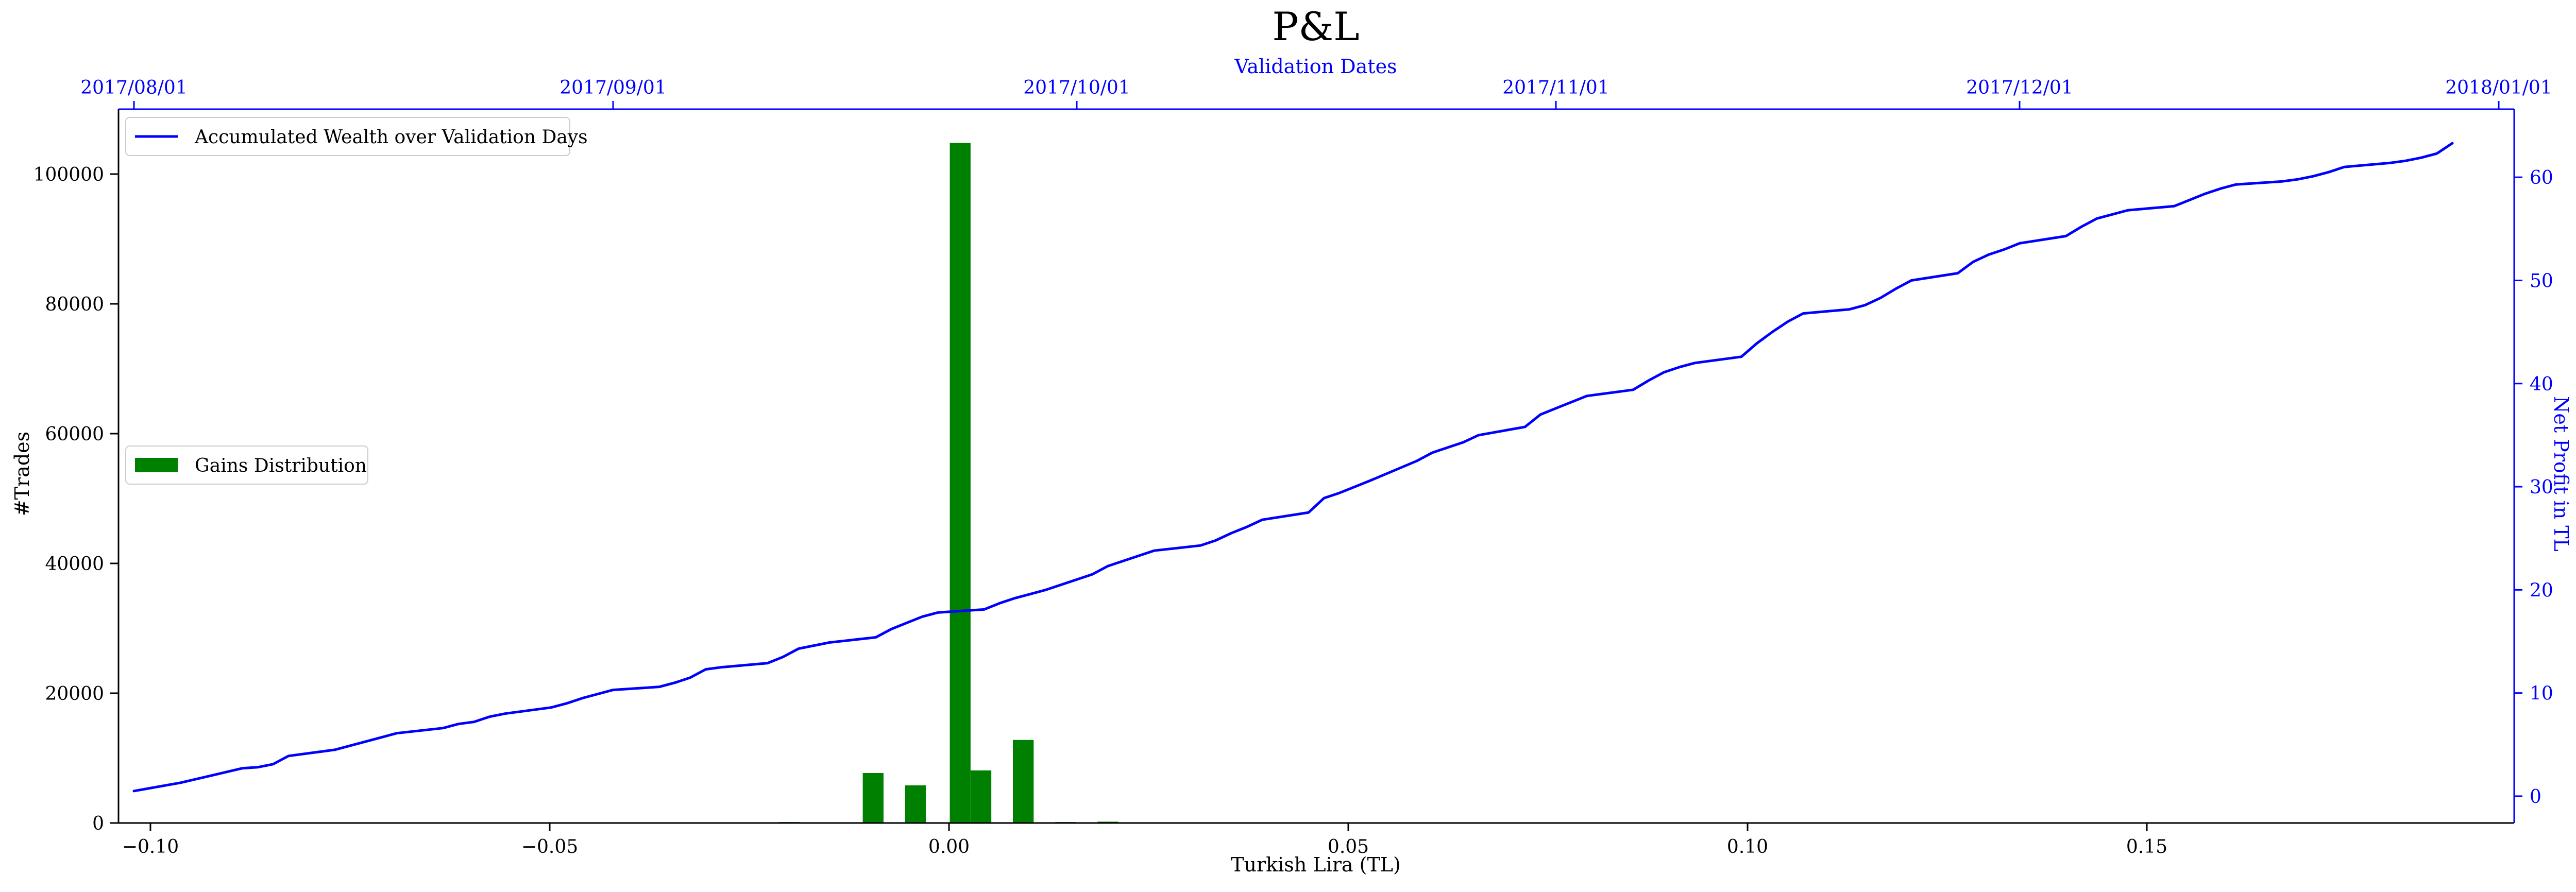 Image resolution: width=2576 pixels, height=892 pixels. I want to click on left-y-tick-label-1: 20000, so click(74, 694).